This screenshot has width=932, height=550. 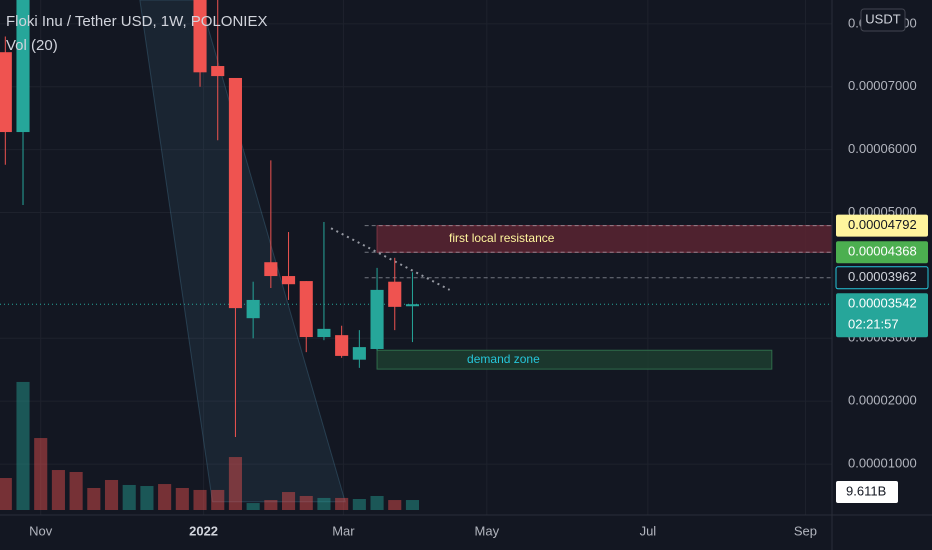 I want to click on x-tick-label: Nov, so click(x=41, y=530).